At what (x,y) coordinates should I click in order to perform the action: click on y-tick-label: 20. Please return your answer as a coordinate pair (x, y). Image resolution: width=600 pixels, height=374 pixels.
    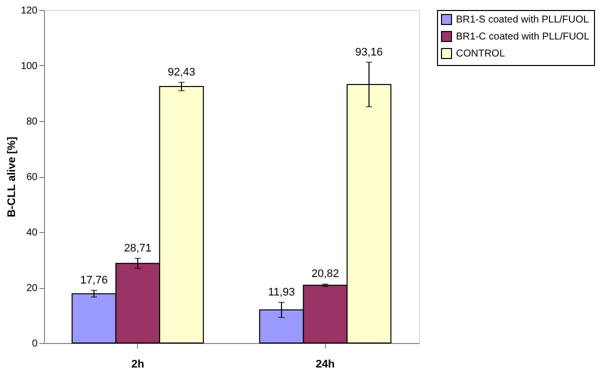
    Looking at the image, I should click on (32, 288).